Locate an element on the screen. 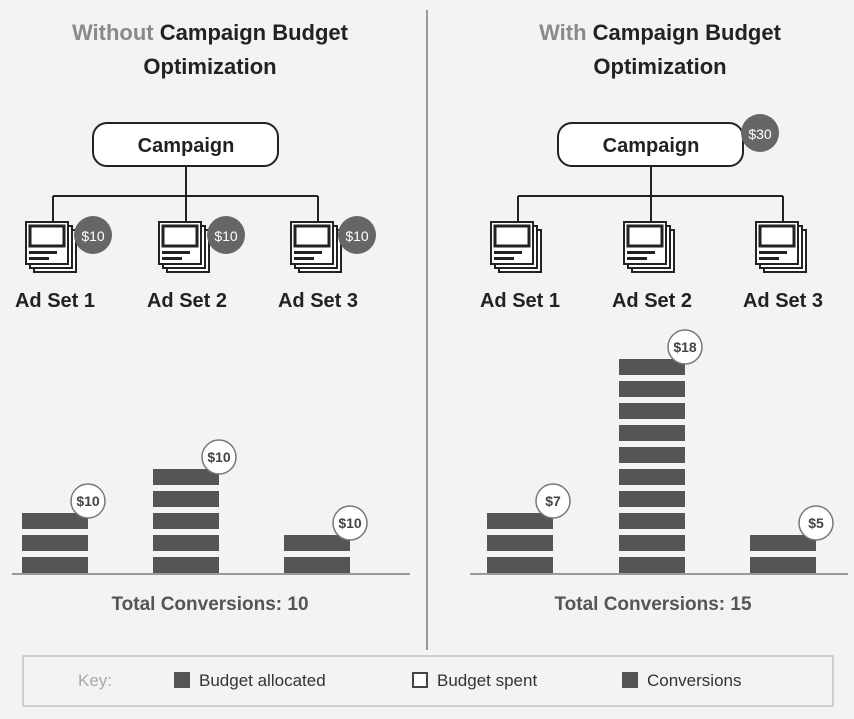  key-budget-allocated-label: Budget allocated is located at coordinates (262, 680).